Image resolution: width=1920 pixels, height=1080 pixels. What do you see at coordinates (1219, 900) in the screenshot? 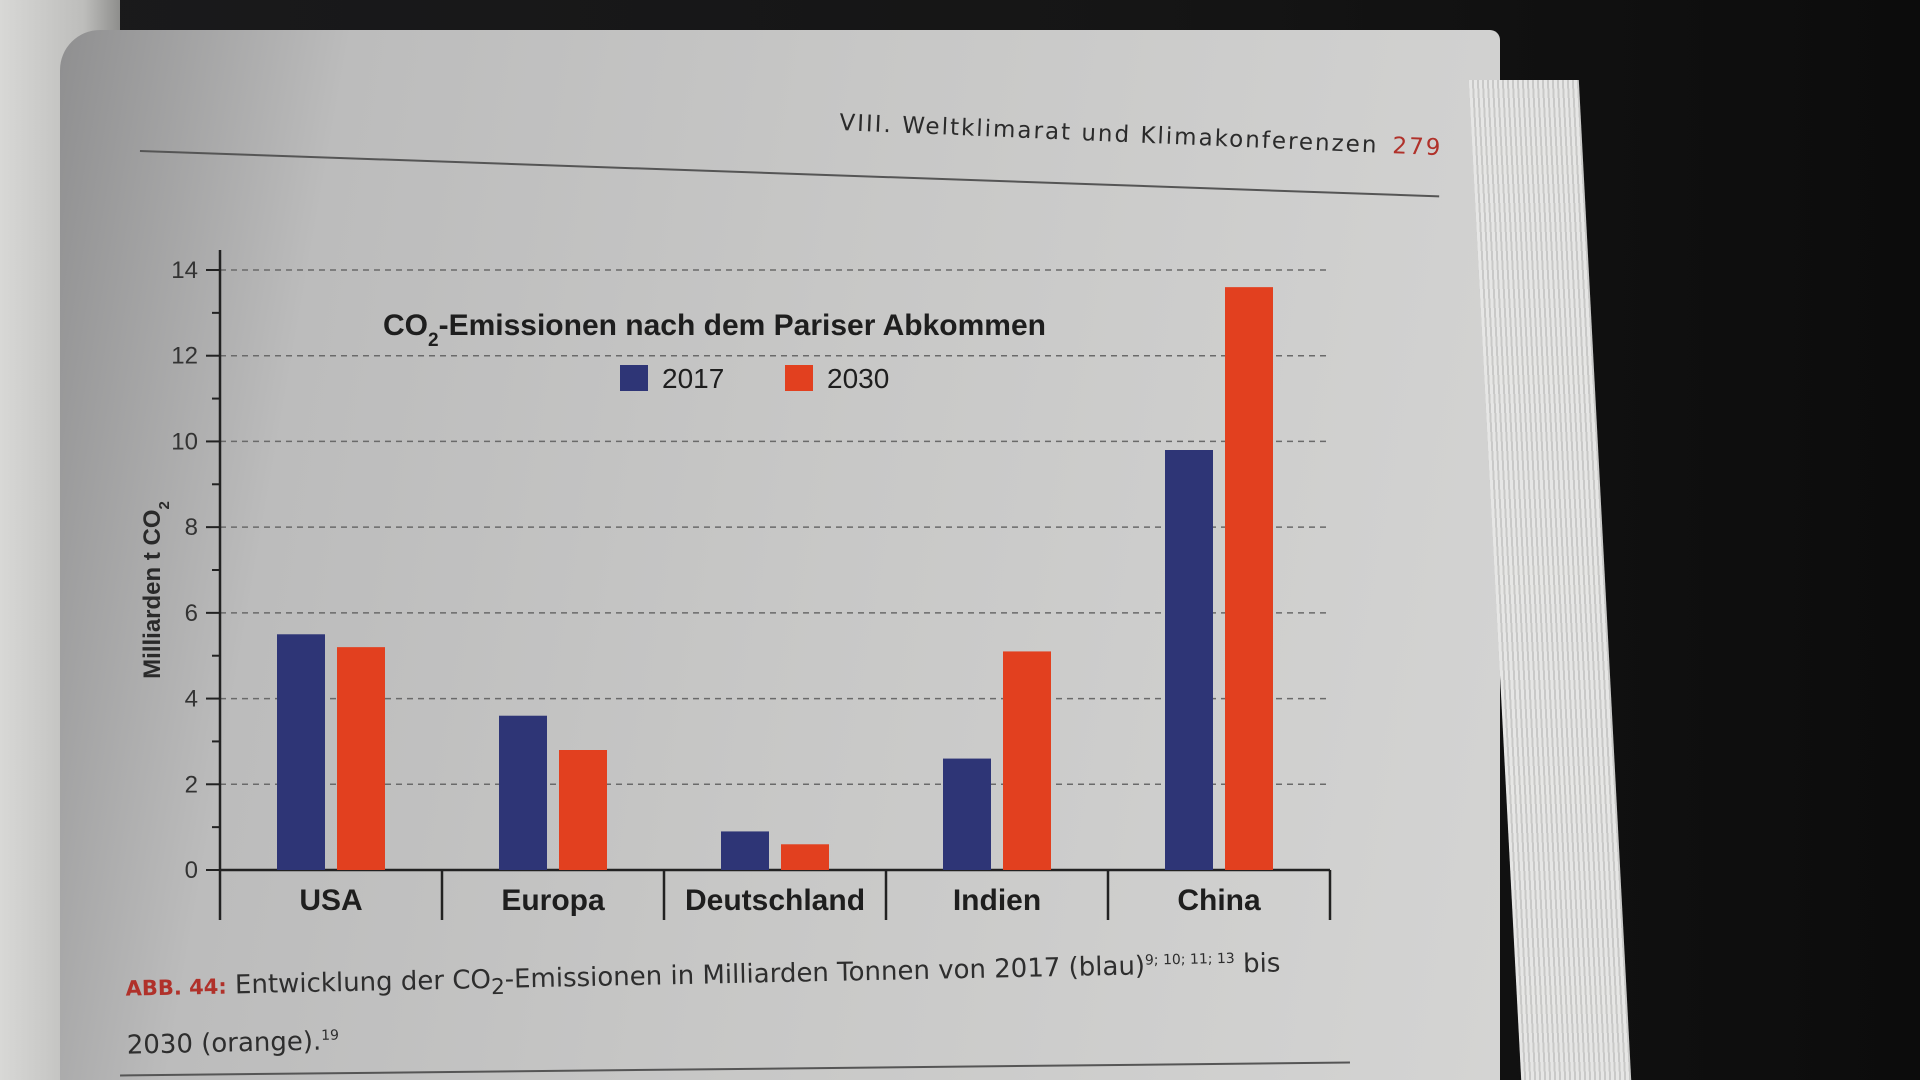
I see `x-category-label: China` at bounding box center [1219, 900].